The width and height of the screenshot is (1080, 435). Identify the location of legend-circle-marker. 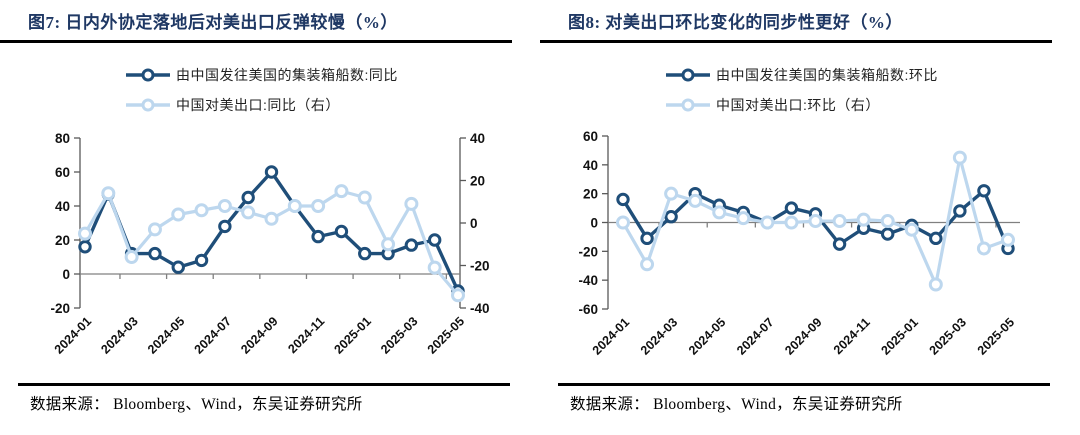
(148, 105).